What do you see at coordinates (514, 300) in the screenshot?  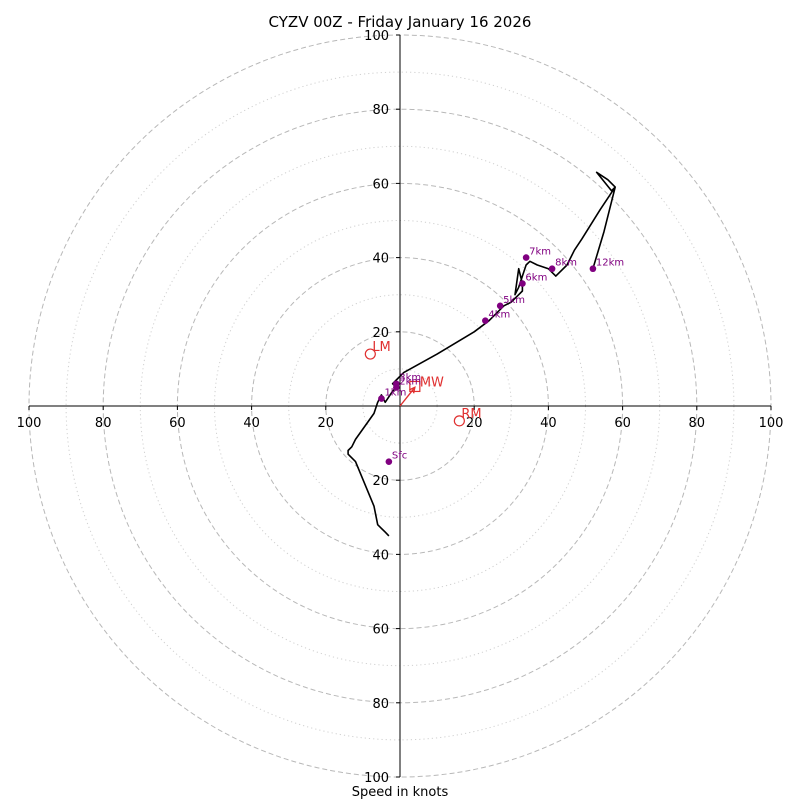 I see `height-marker-label: 5km` at bounding box center [514, 300].